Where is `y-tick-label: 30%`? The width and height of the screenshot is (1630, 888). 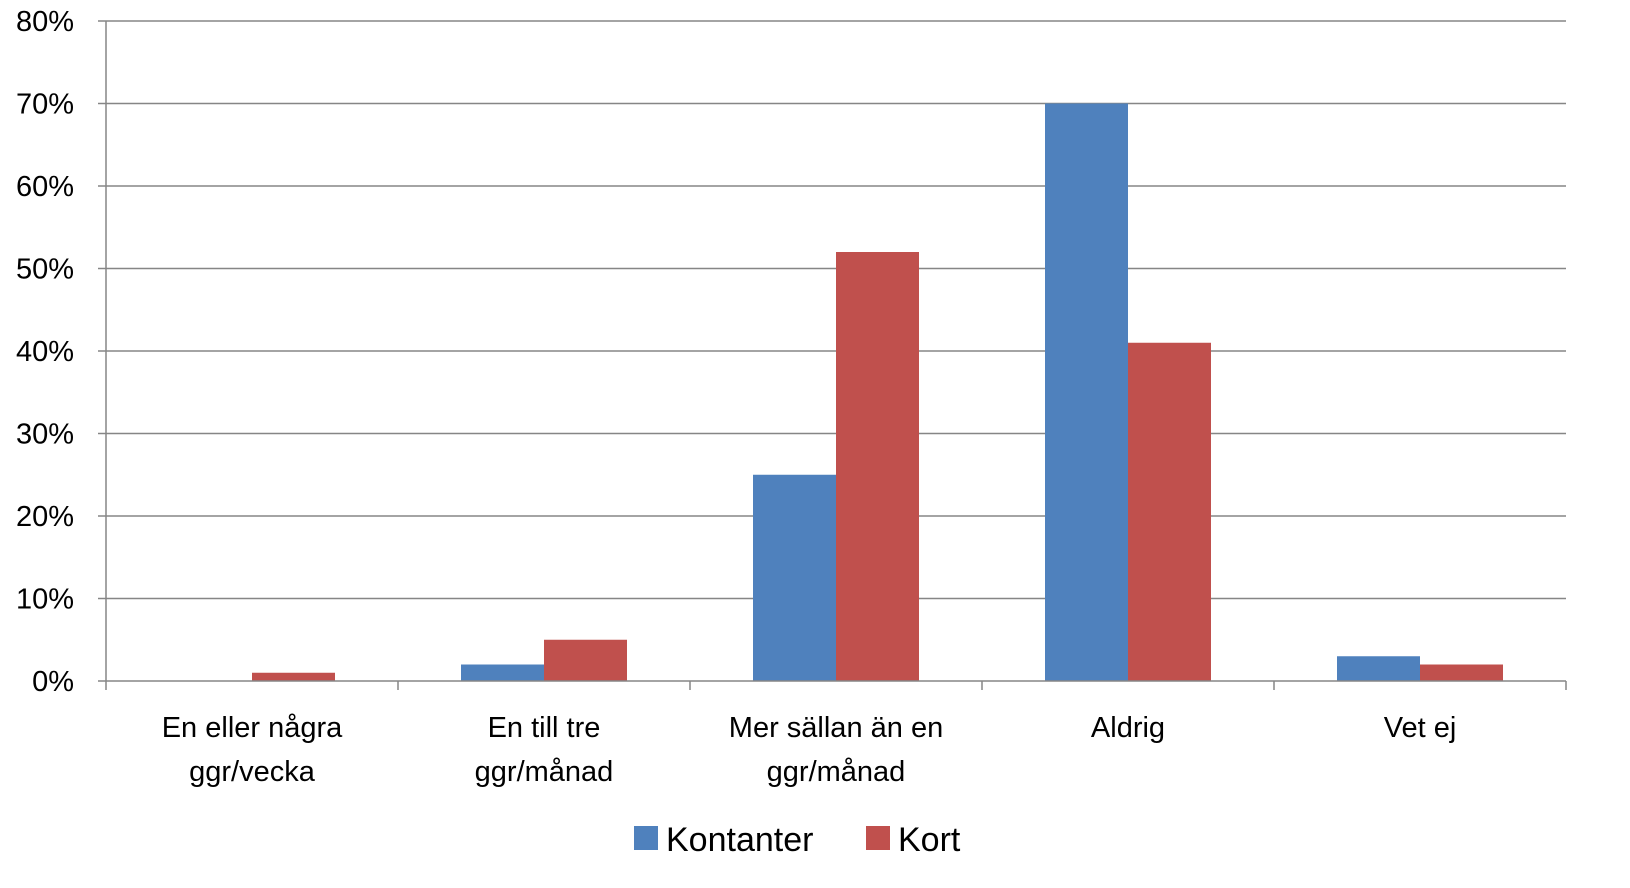 y-tick-label: 30% is located at coordinates (45, 435).